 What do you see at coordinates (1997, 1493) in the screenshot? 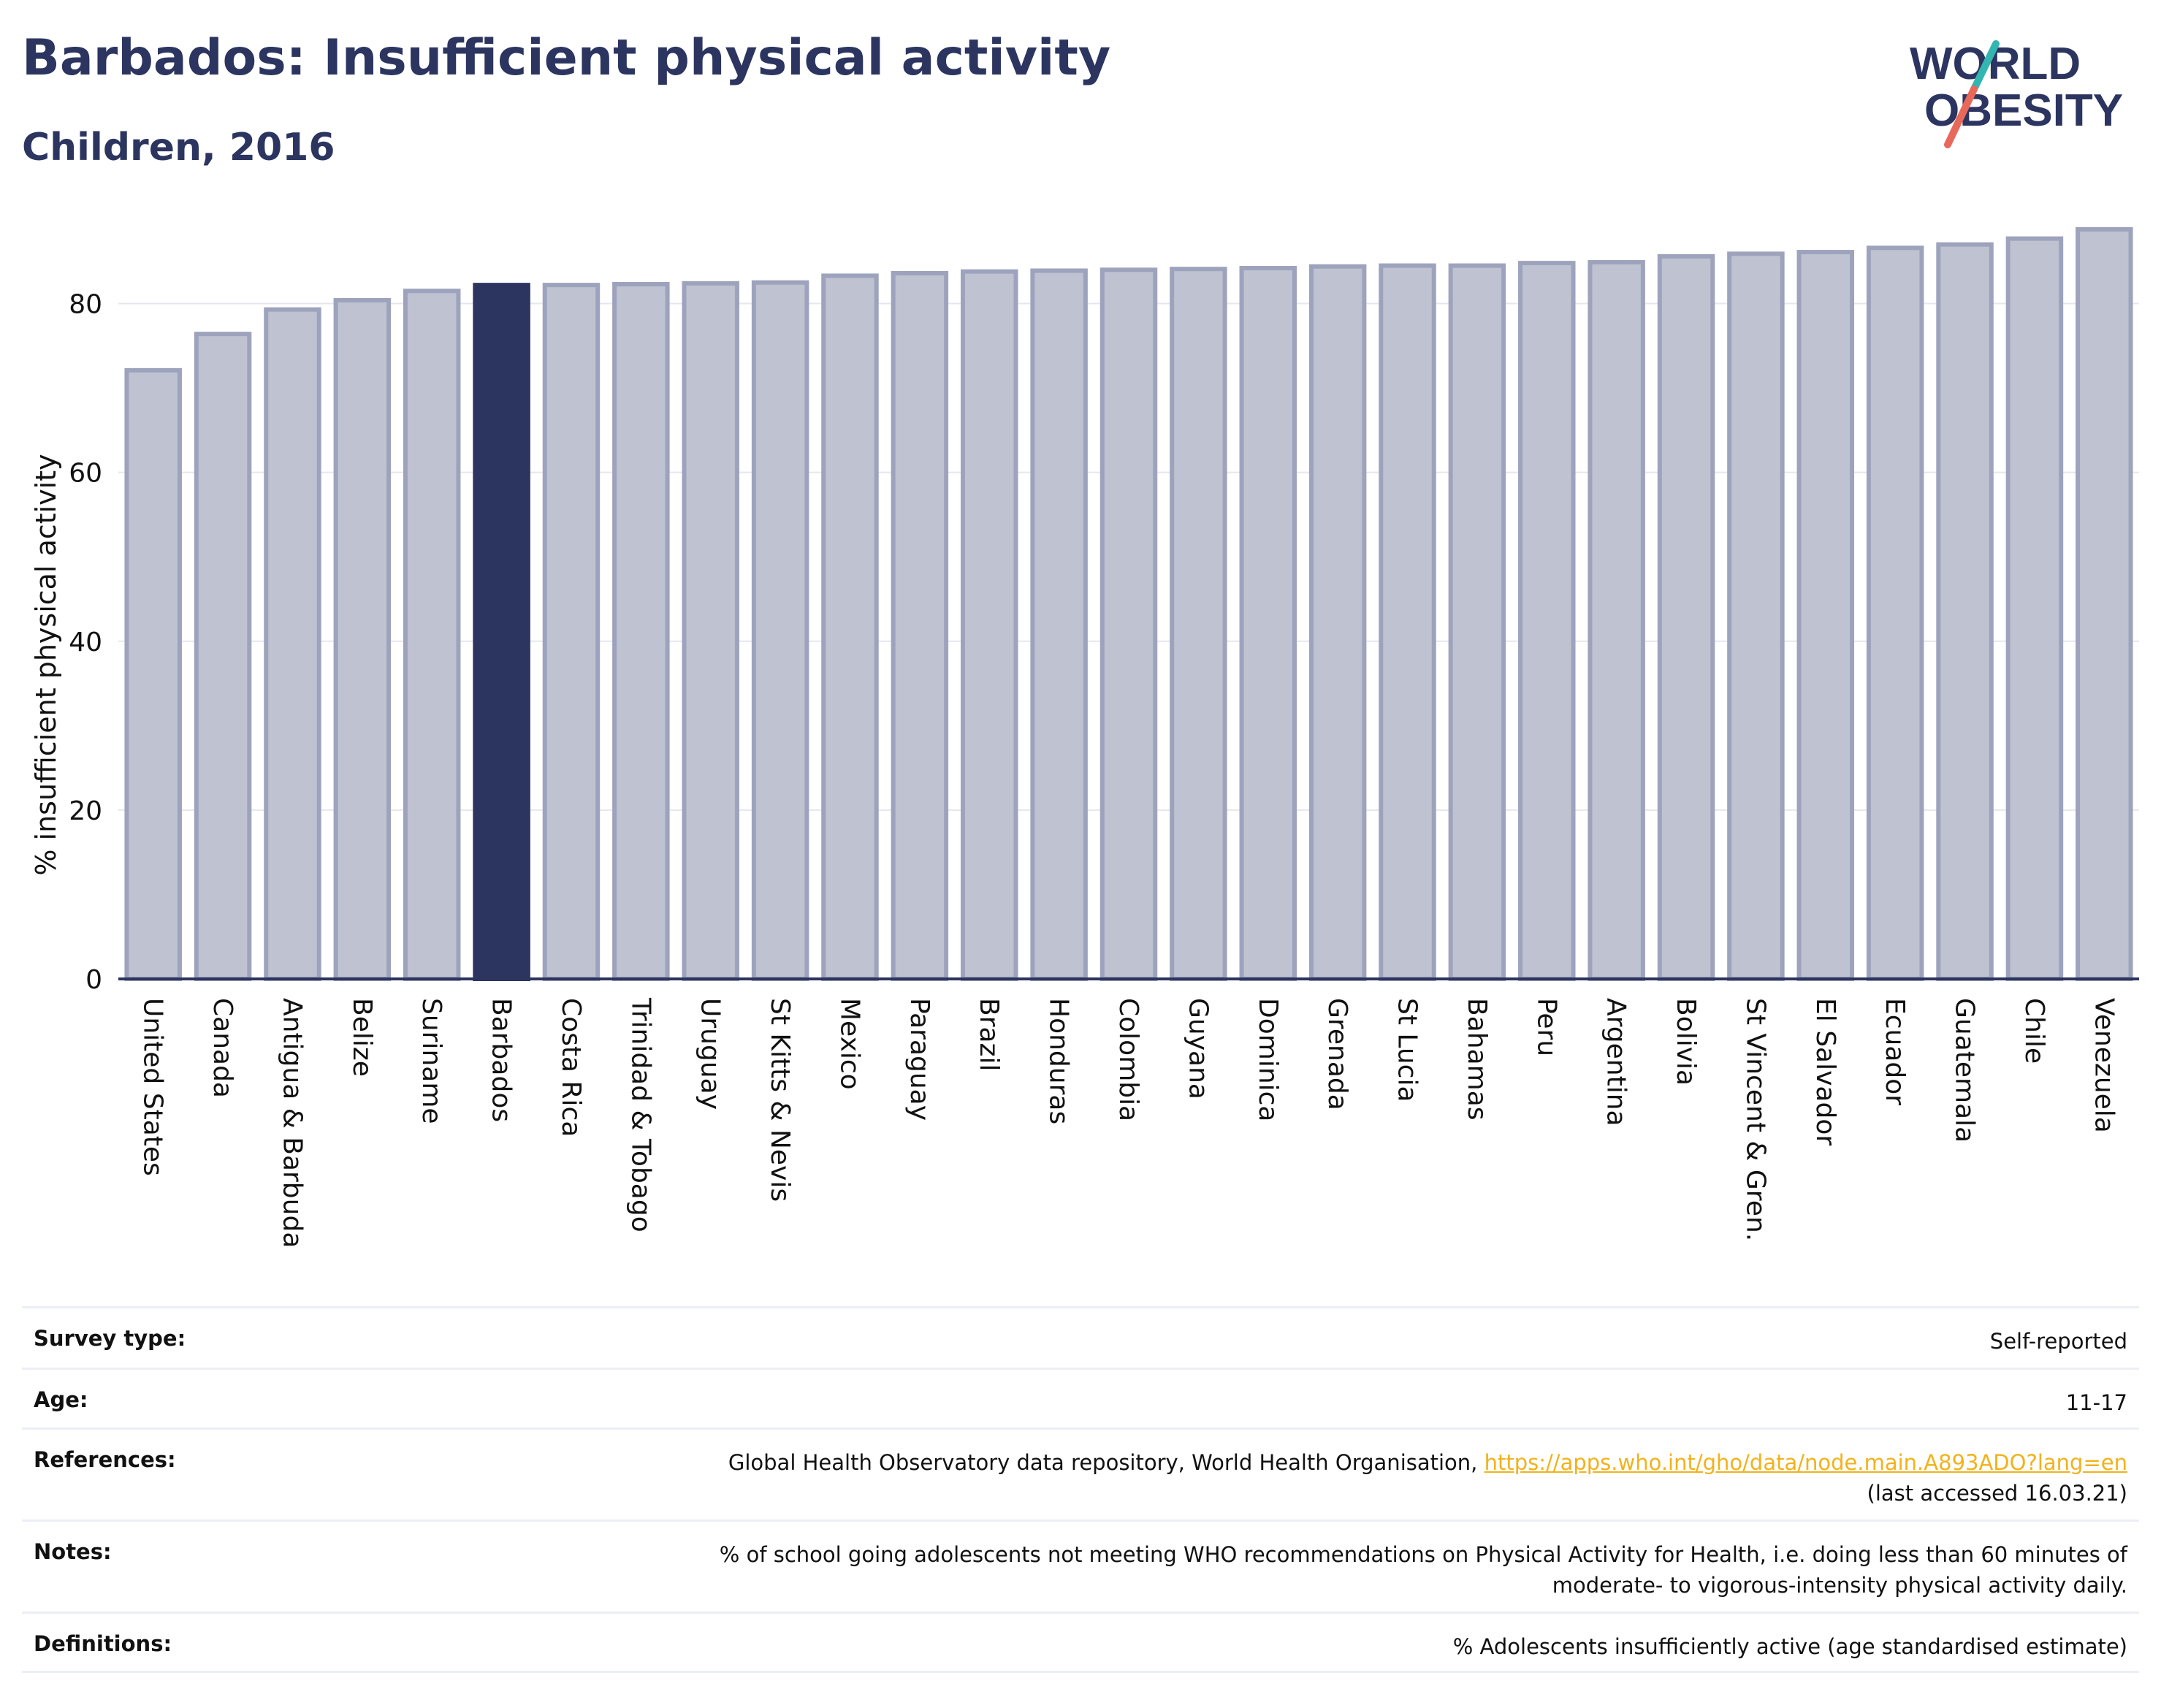
I see `references-accessed: (last accessed 16.03.21)` at bounding box center [1997, 1493].